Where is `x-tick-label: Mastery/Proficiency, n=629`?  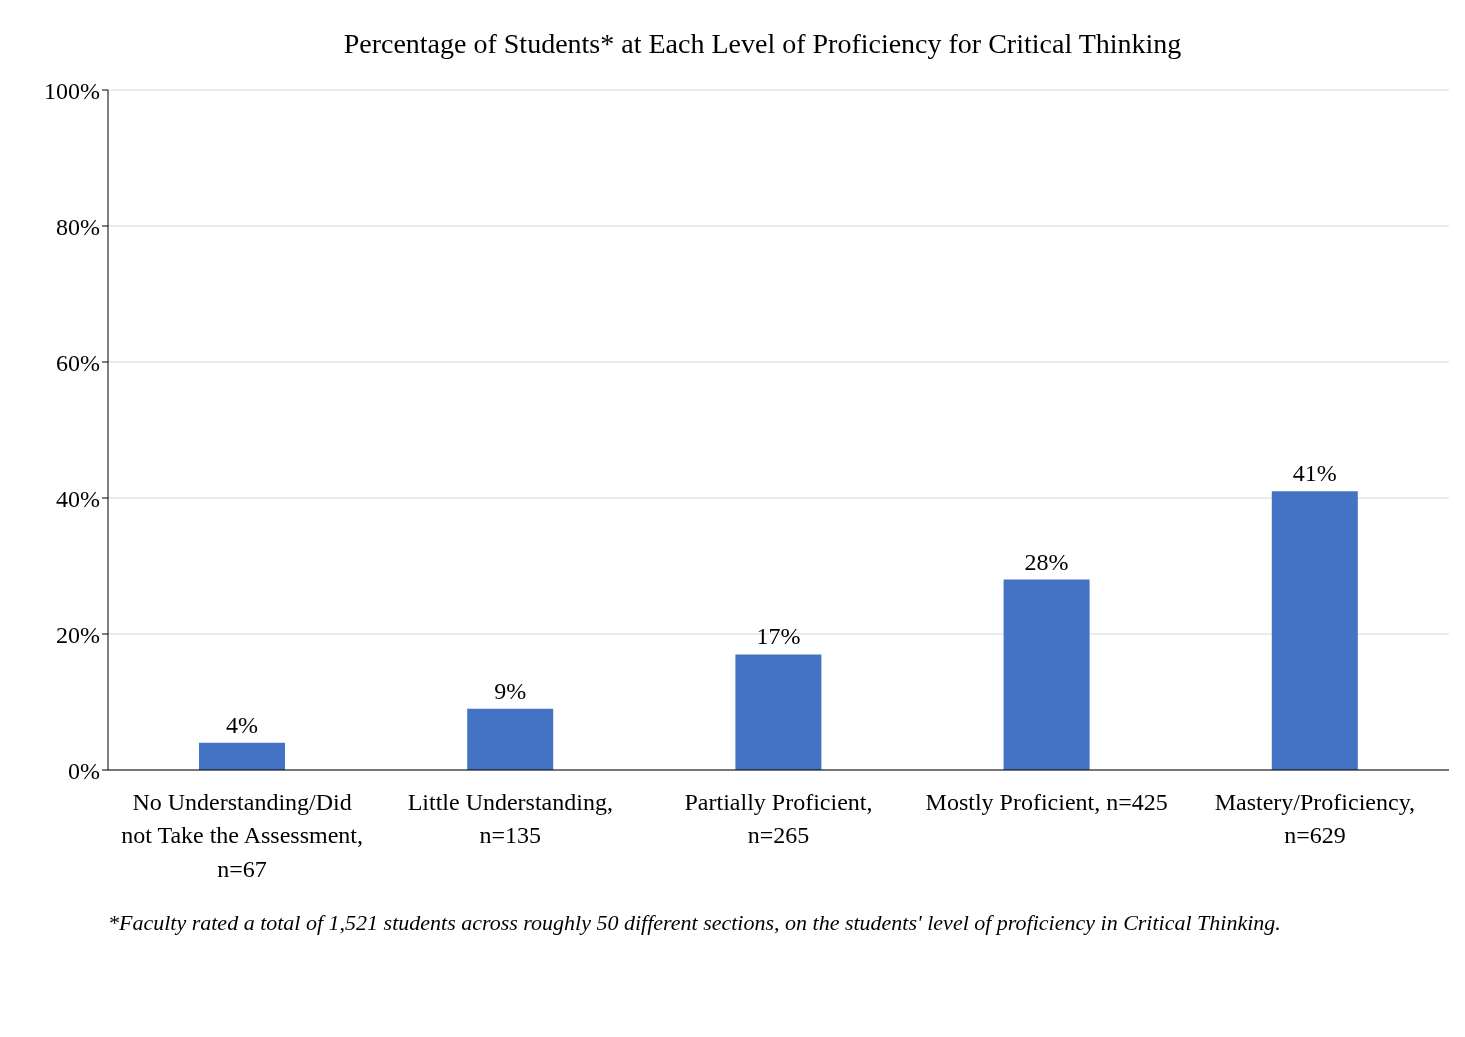 x-tick-label: Mastery/Proficiency, n=629 is located at coordinates (1315, 818).